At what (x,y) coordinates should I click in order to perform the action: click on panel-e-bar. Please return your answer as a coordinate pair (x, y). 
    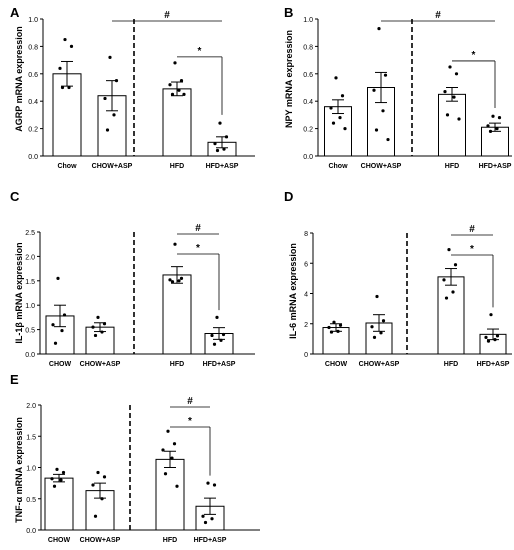
    Looking at the image, I should click on (170, 494).